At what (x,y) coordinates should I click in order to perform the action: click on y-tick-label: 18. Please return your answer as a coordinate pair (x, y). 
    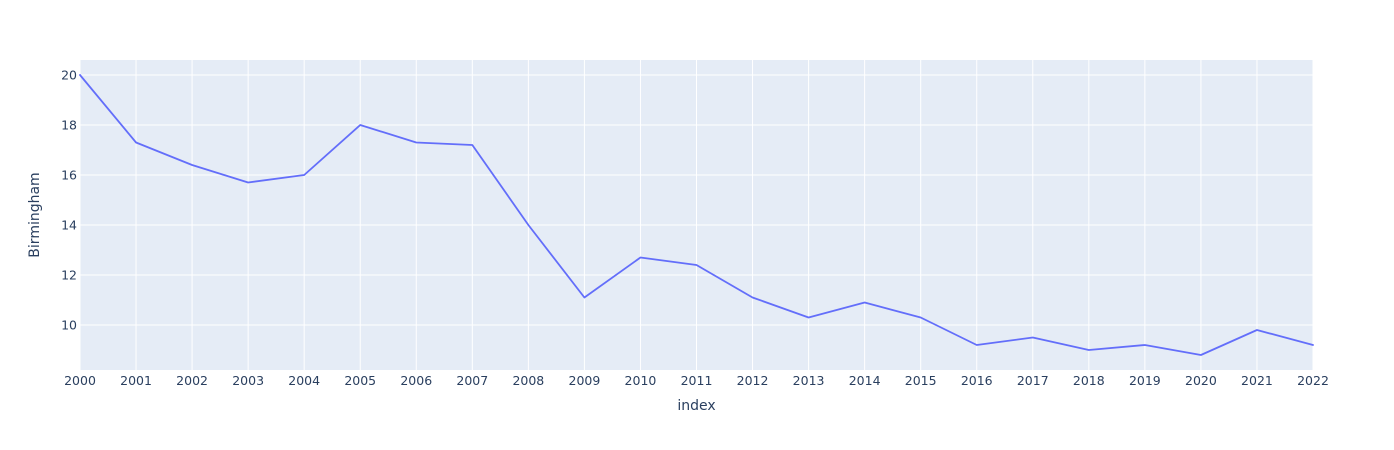
    Looking at the image, I should click on (69, 125).